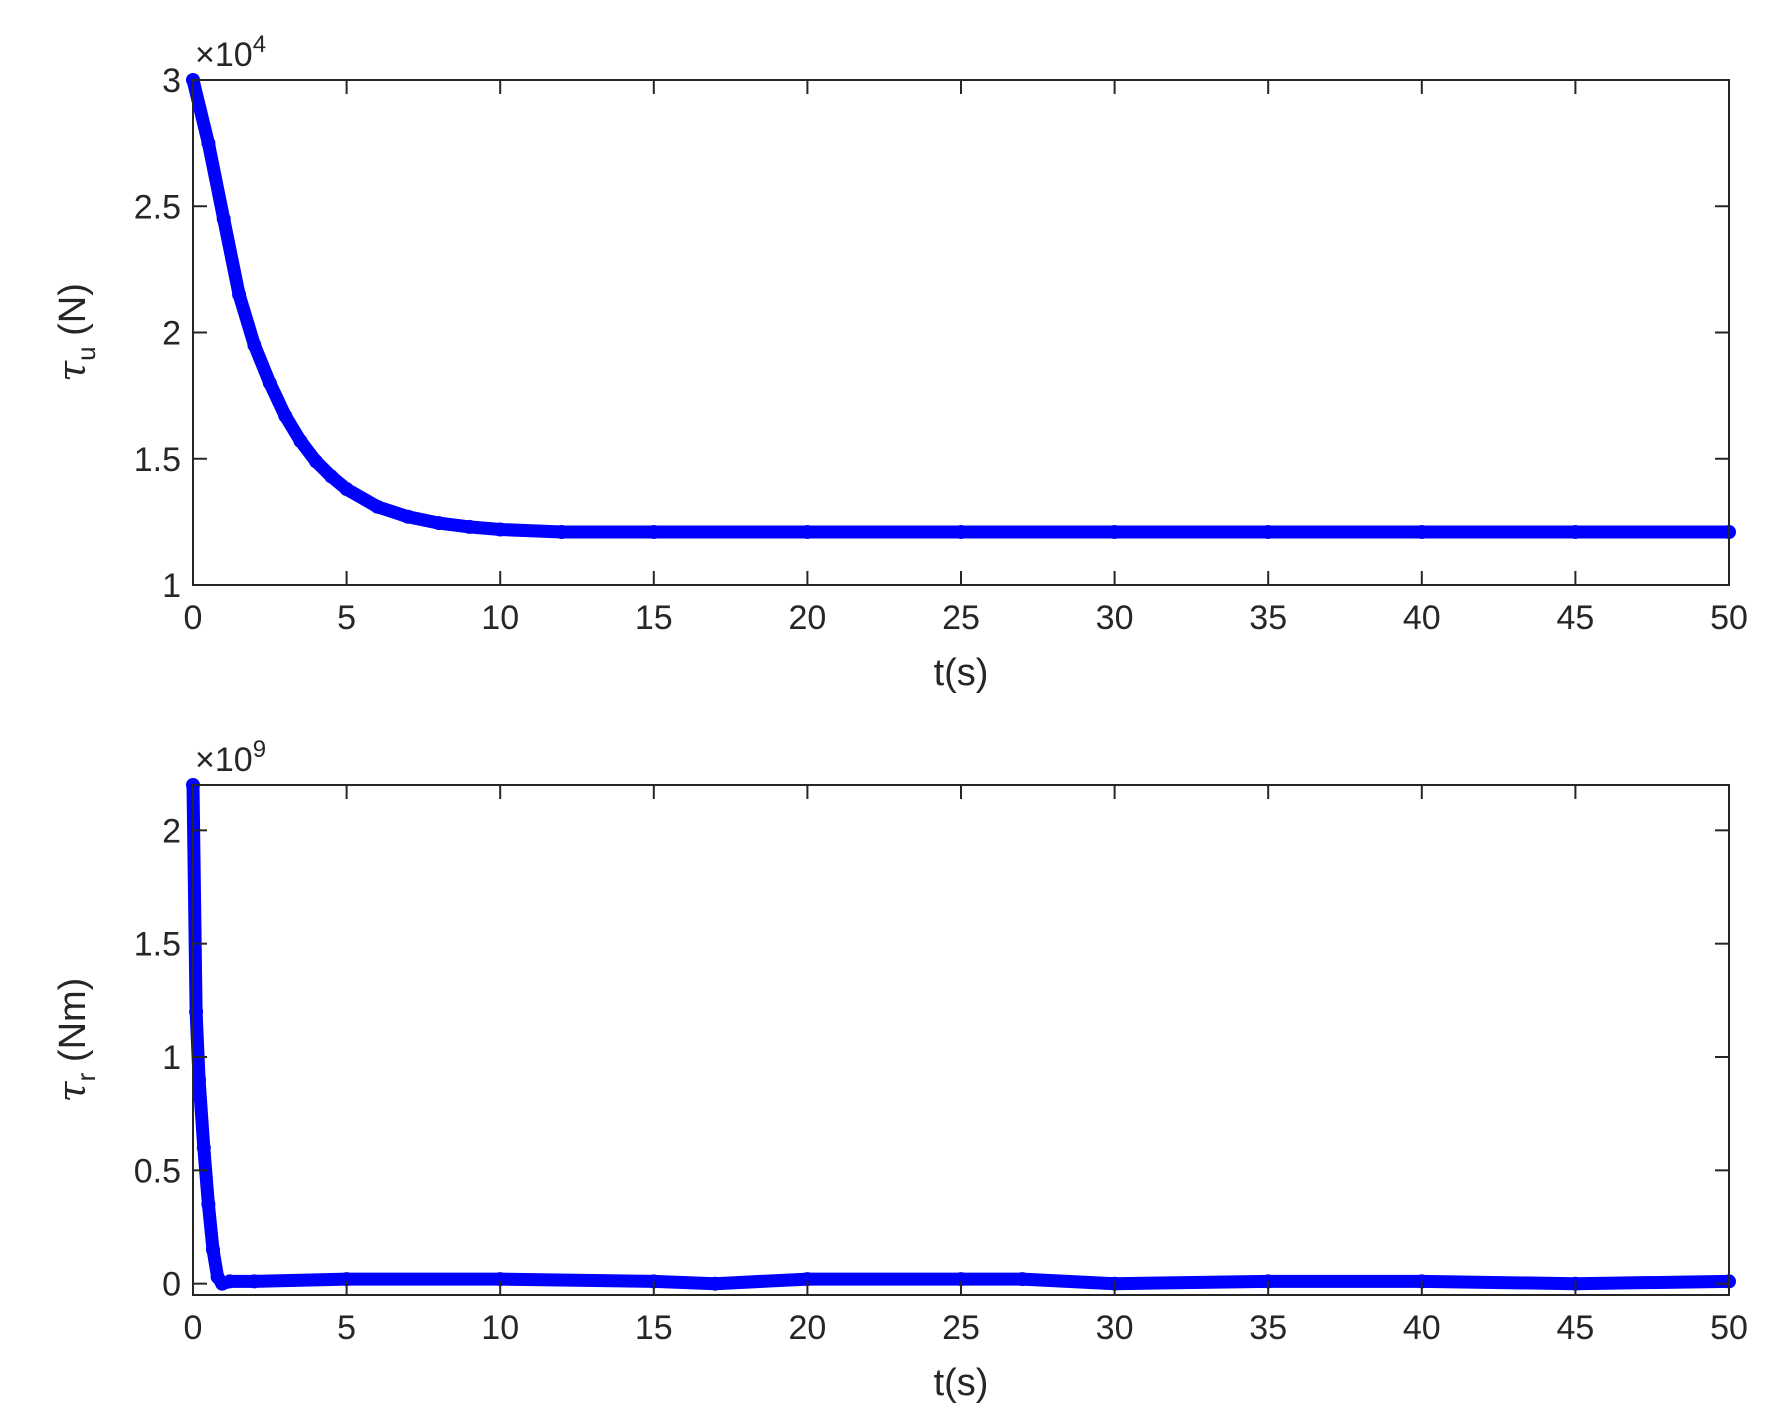  I want to click on tau-r-y-axis-label: τr (Nm), so click(75, 1040).